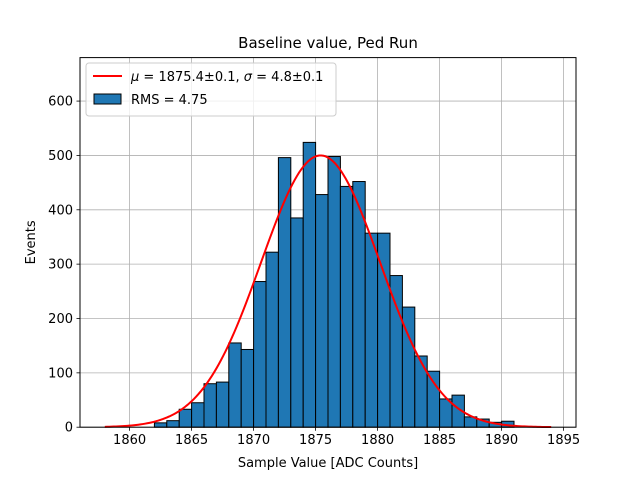 This screenshot has width=640, height=484. Describe the element at coordinates (439, 440) in the screenshot. I see `x-tick-label: 1885` at that location.